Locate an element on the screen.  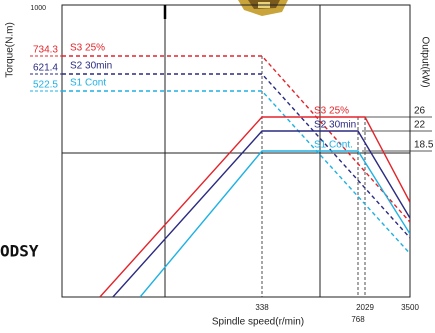
y-tick-label: 621.4 is located at coordinates (45, 68).